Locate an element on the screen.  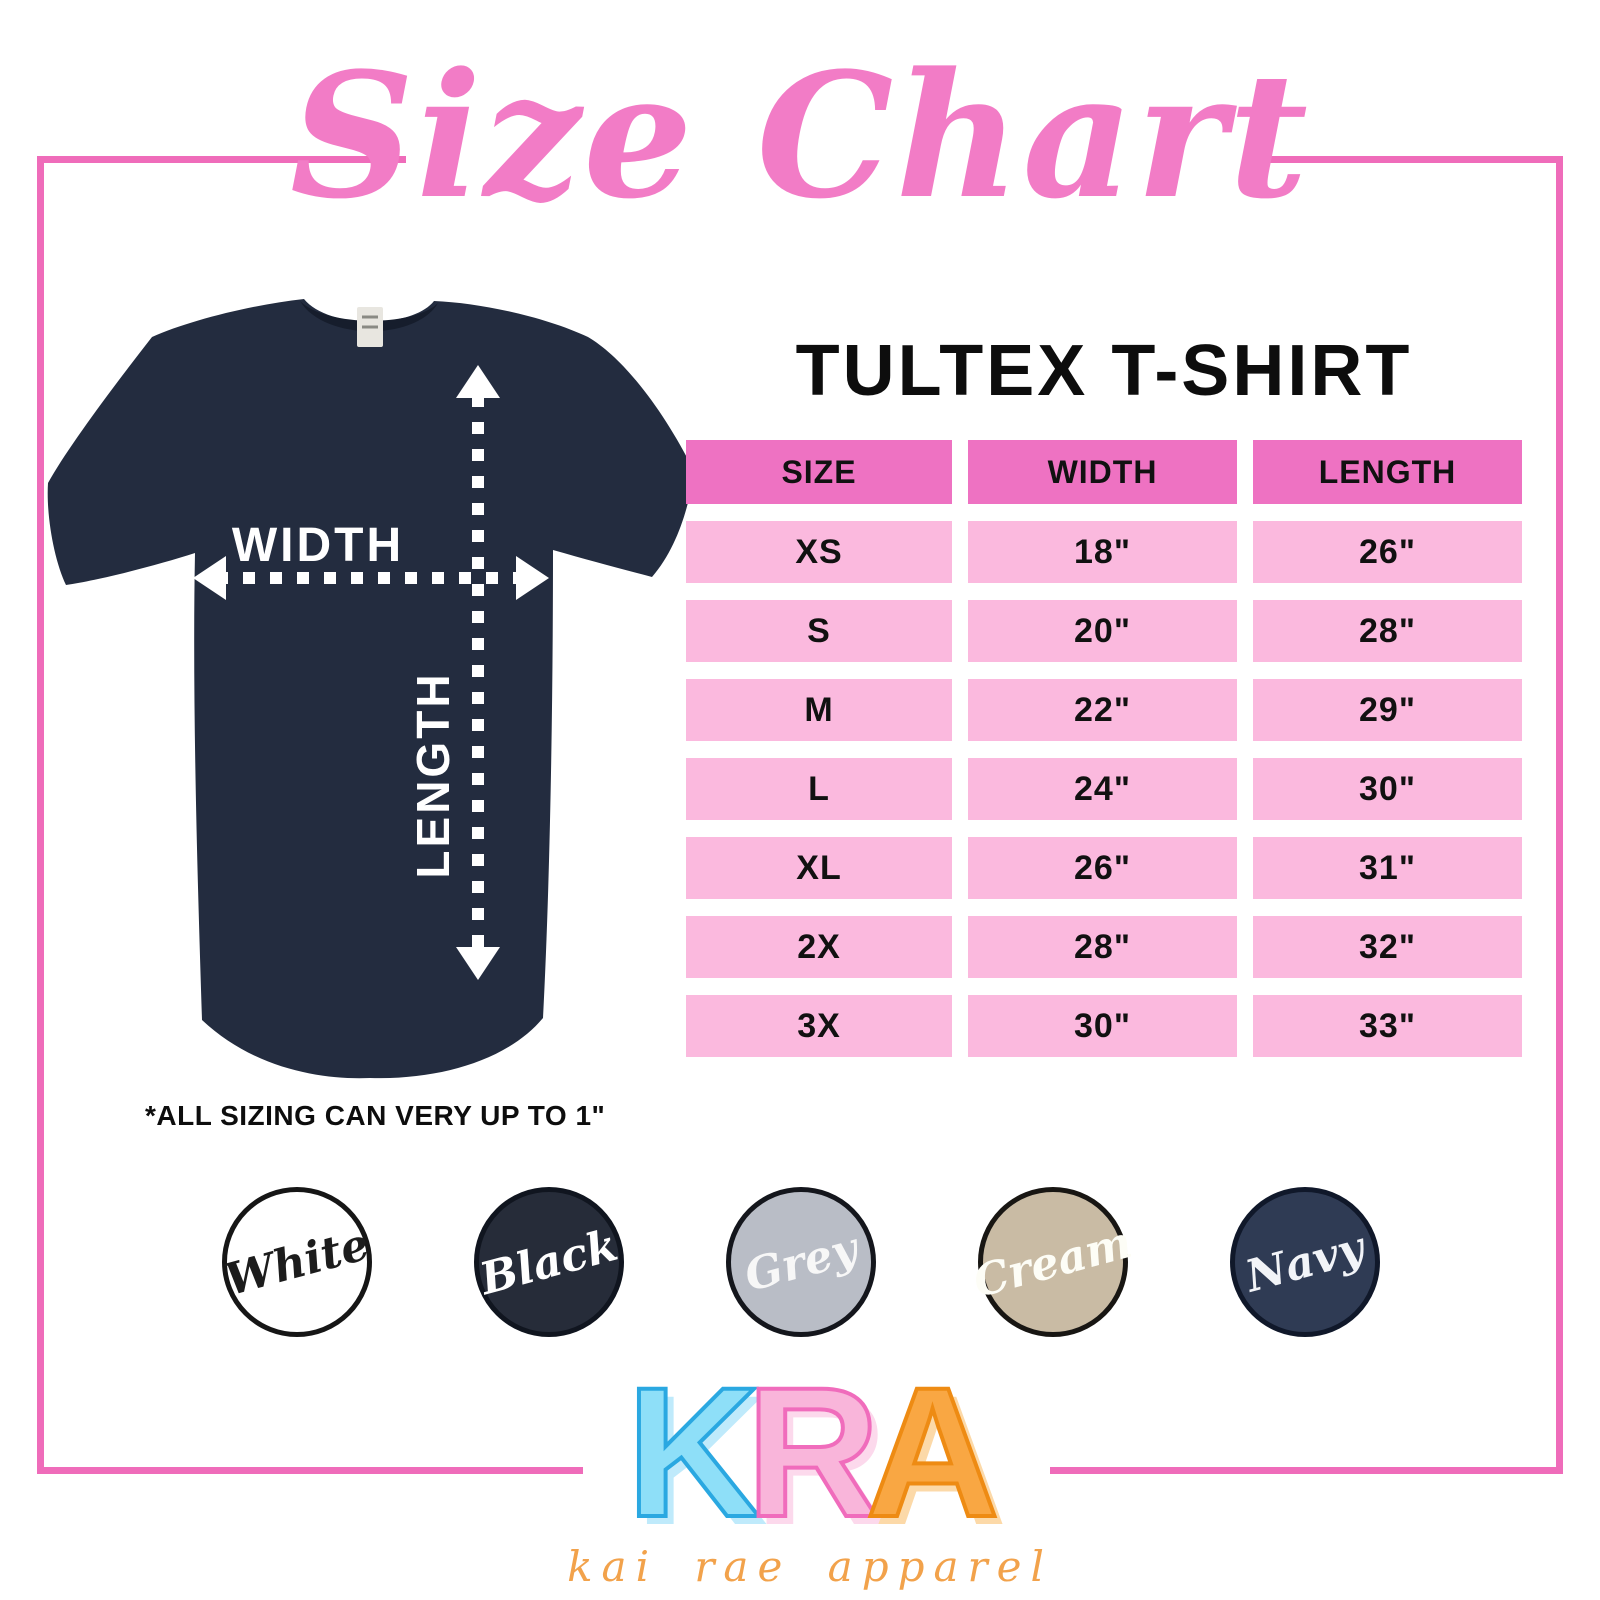
table-cell-length: 32" is located at coordinates (1387, 947).